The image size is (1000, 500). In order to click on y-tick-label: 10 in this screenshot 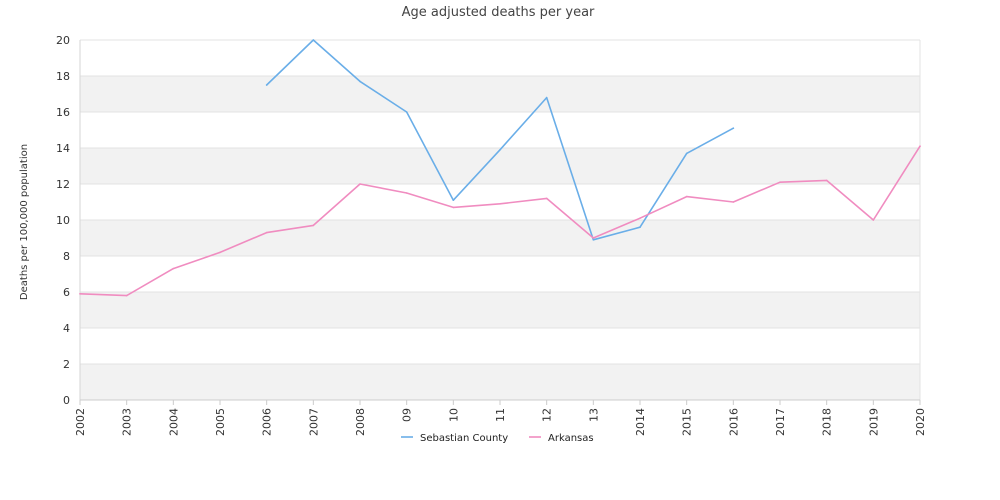, I will do `click(63, 220)`.